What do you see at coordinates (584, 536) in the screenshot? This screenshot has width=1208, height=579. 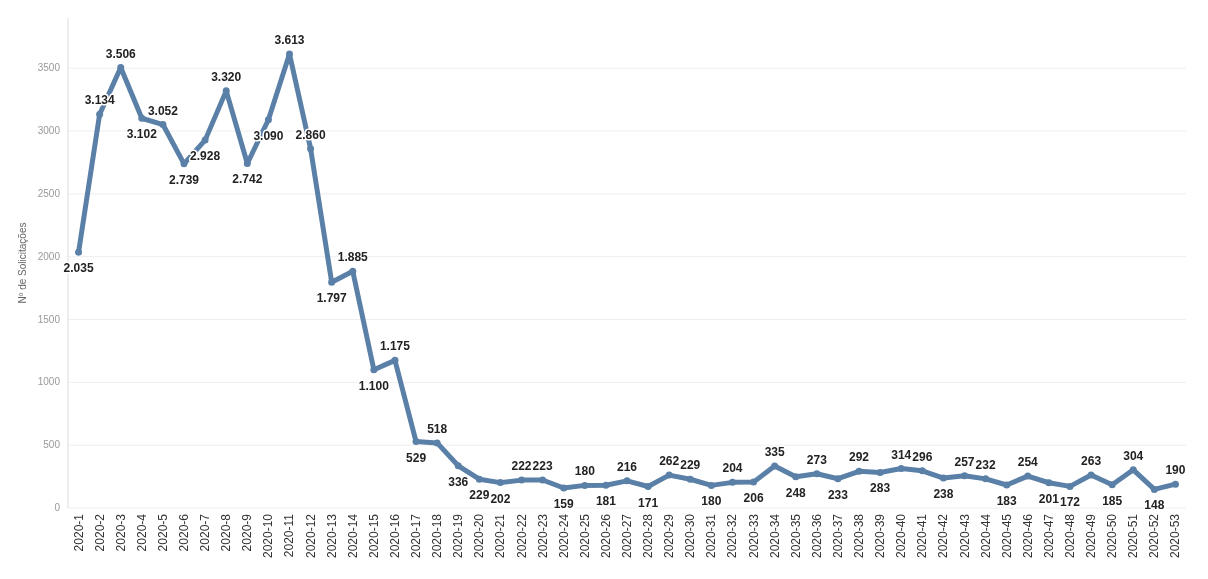 I see `x-tick-label: 2020-25` at bounding box center [584, 536].